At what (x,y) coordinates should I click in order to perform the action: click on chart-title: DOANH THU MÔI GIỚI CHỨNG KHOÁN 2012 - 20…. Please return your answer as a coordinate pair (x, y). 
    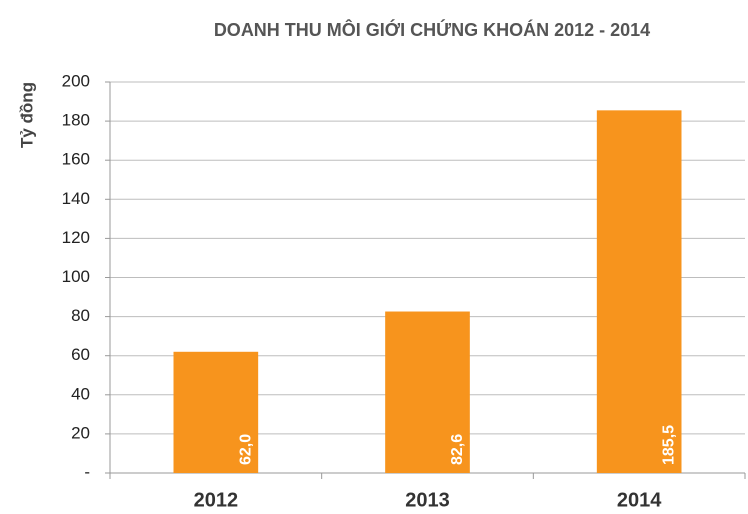
    Looking at the image, I should click on (432, 29).